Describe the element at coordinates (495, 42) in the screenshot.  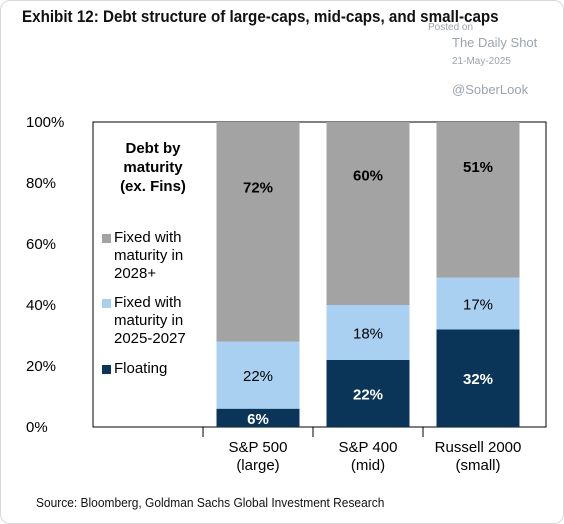
I see `watermark-site: The Daily Shot` at that location.